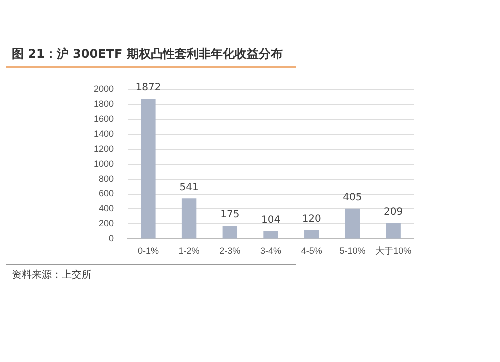 The width and height of the screenshot is (500, 362). I want to click on data-label: 175, so click(230, 215).